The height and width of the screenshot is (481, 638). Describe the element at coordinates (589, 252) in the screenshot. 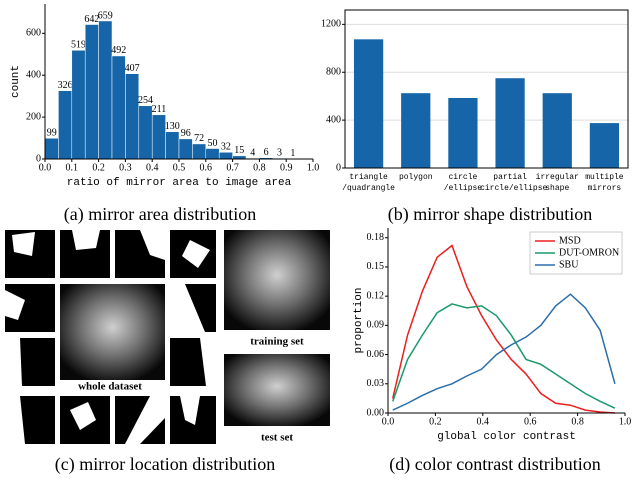

I see `legend-label: DUT-OMRON` at that location.